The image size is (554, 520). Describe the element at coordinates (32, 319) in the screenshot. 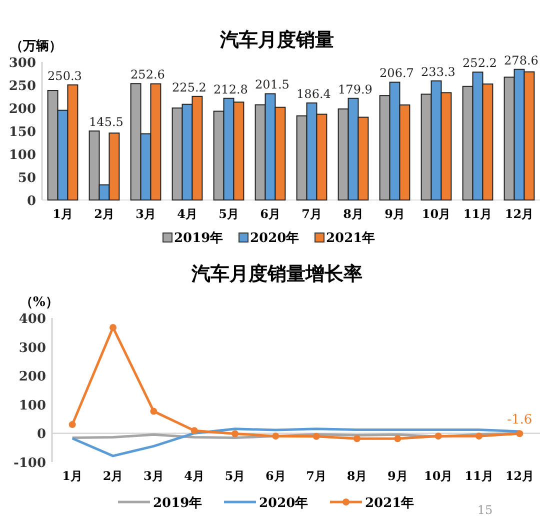

I see `y-tick-label: 400` at that location.